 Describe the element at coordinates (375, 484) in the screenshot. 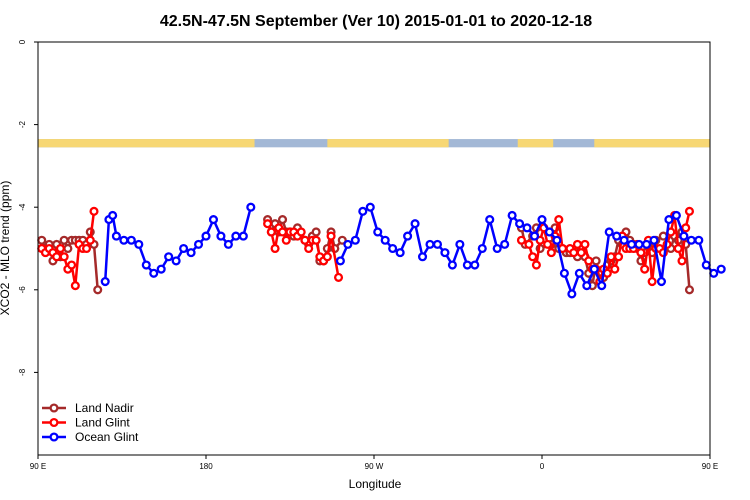

I see `x-axis-title: Longitude` at that location.